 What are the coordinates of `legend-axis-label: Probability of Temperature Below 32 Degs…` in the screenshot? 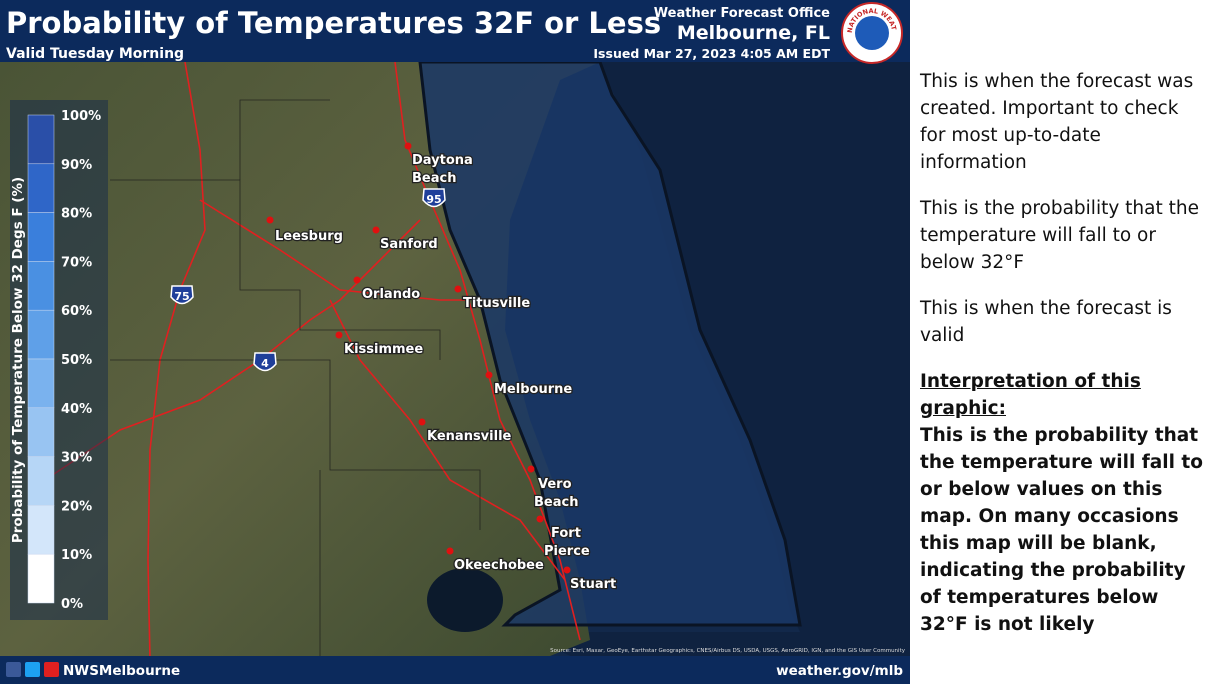 It's located at (18, 360).